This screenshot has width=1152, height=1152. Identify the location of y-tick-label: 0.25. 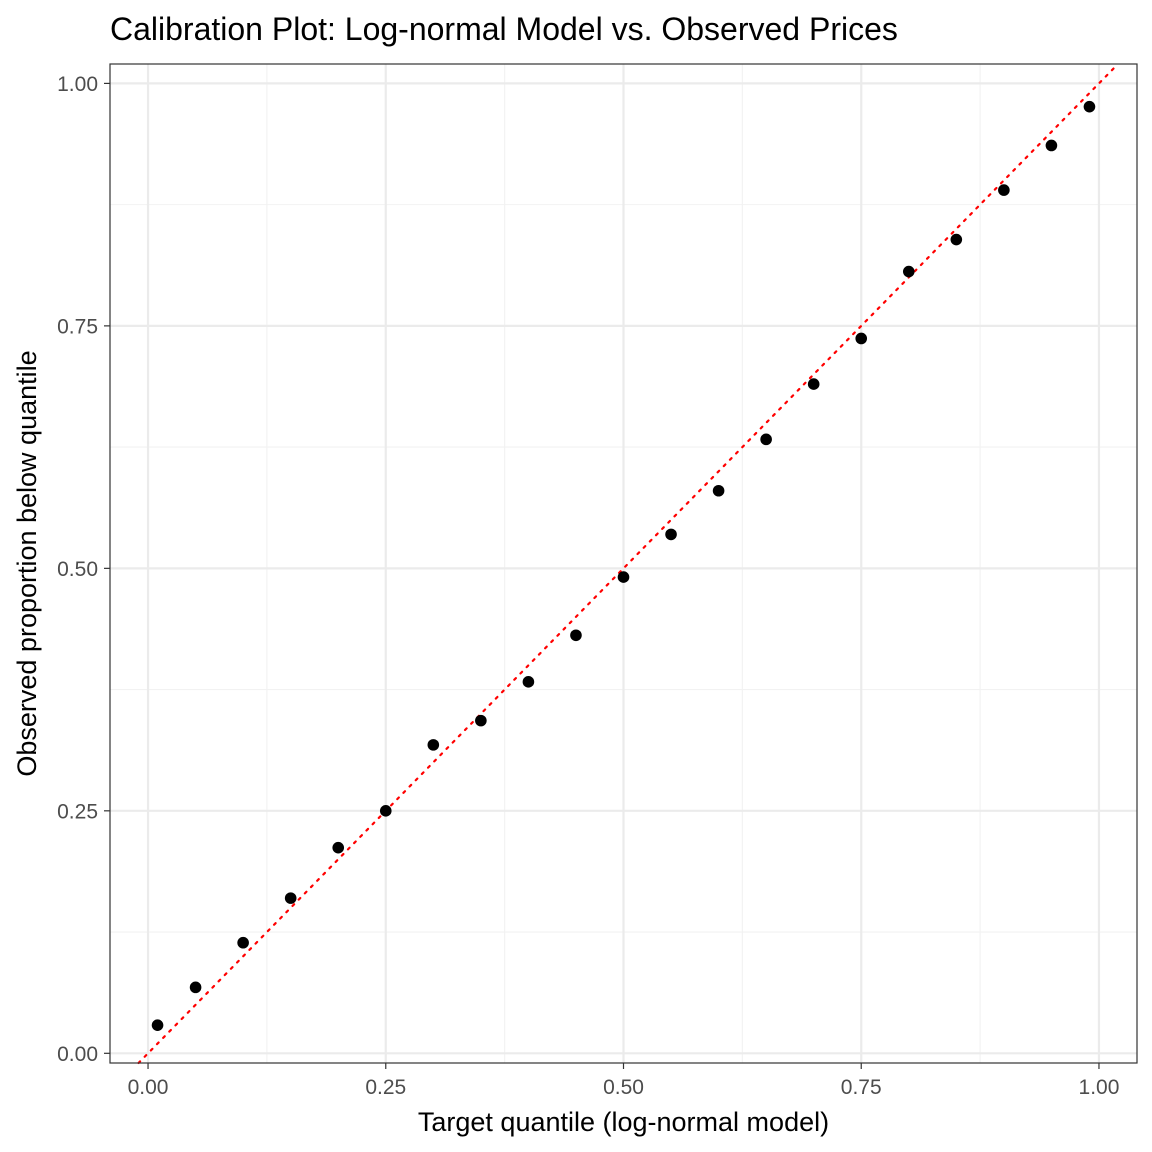
(77, 811).